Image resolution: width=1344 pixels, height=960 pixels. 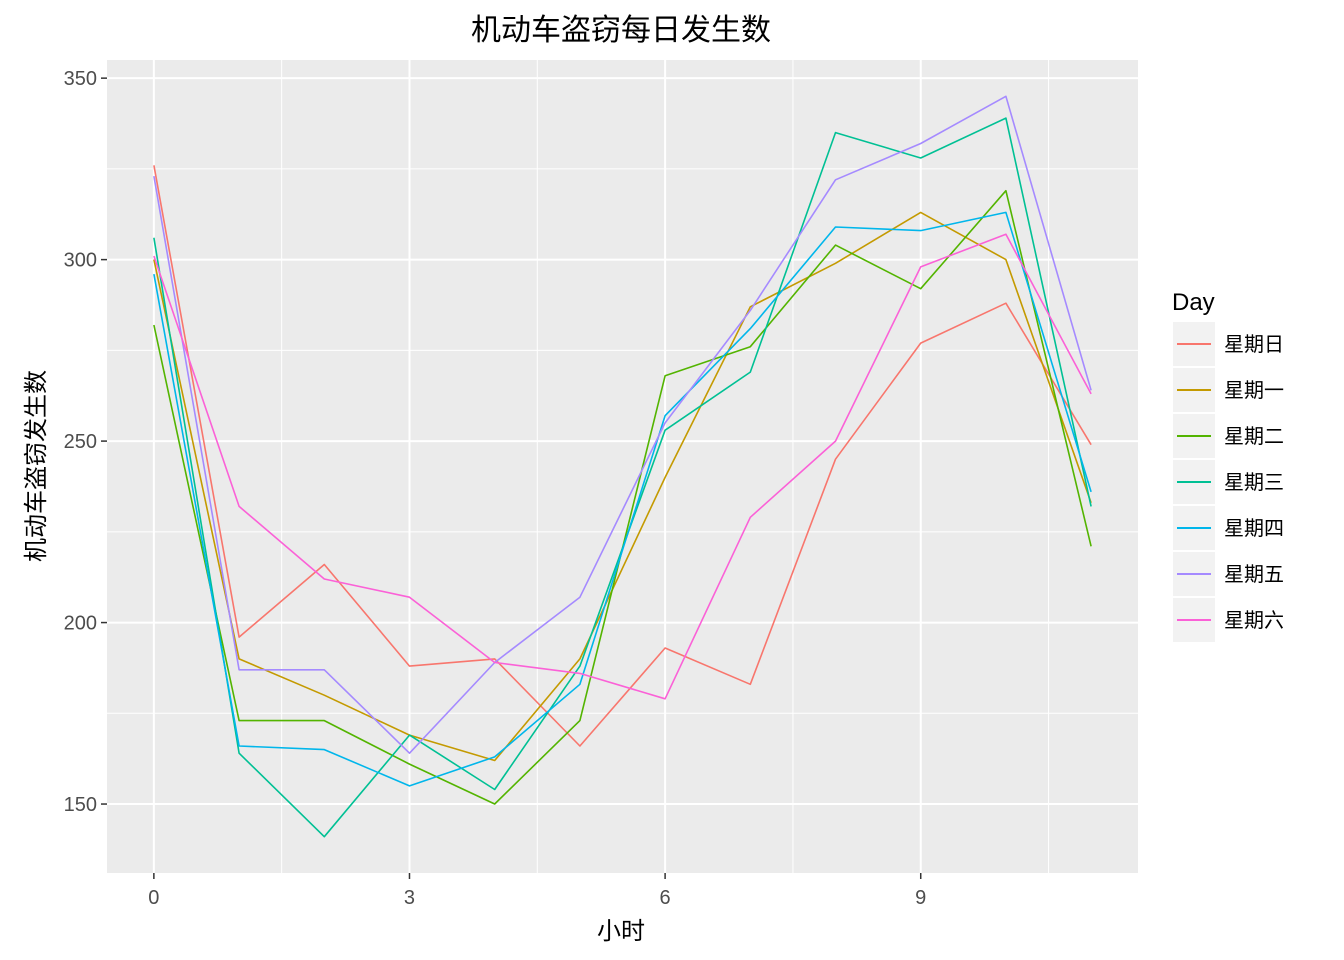 I want to click on x-tick-label: 3, so click(x=409, y=898).